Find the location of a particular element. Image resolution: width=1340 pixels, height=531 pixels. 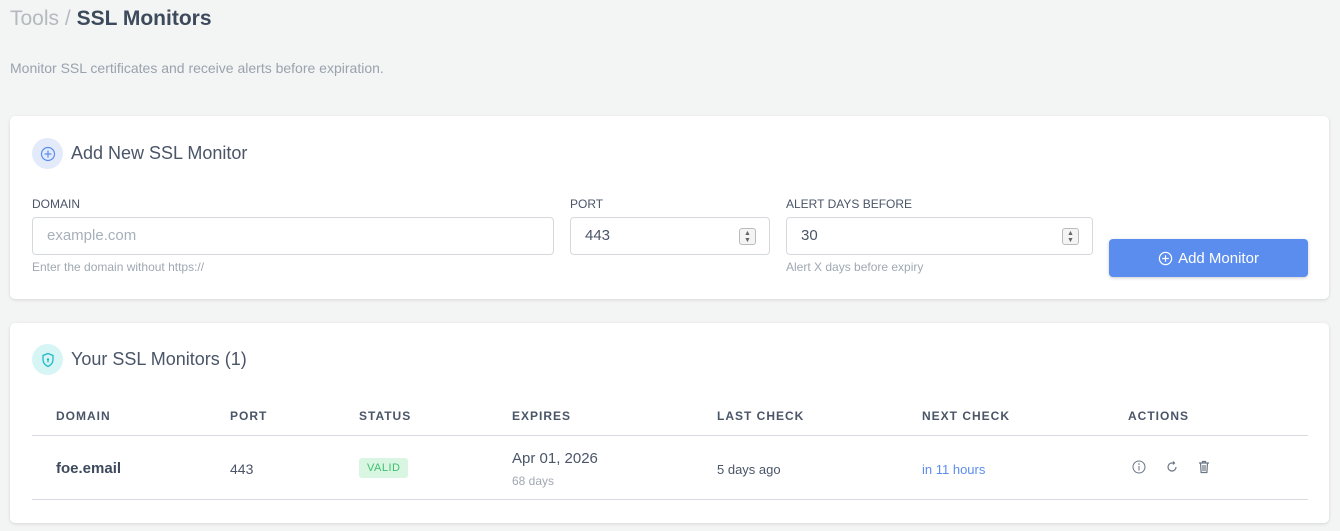

domain-label: DOMAIN is located at coordinates (56, 204).